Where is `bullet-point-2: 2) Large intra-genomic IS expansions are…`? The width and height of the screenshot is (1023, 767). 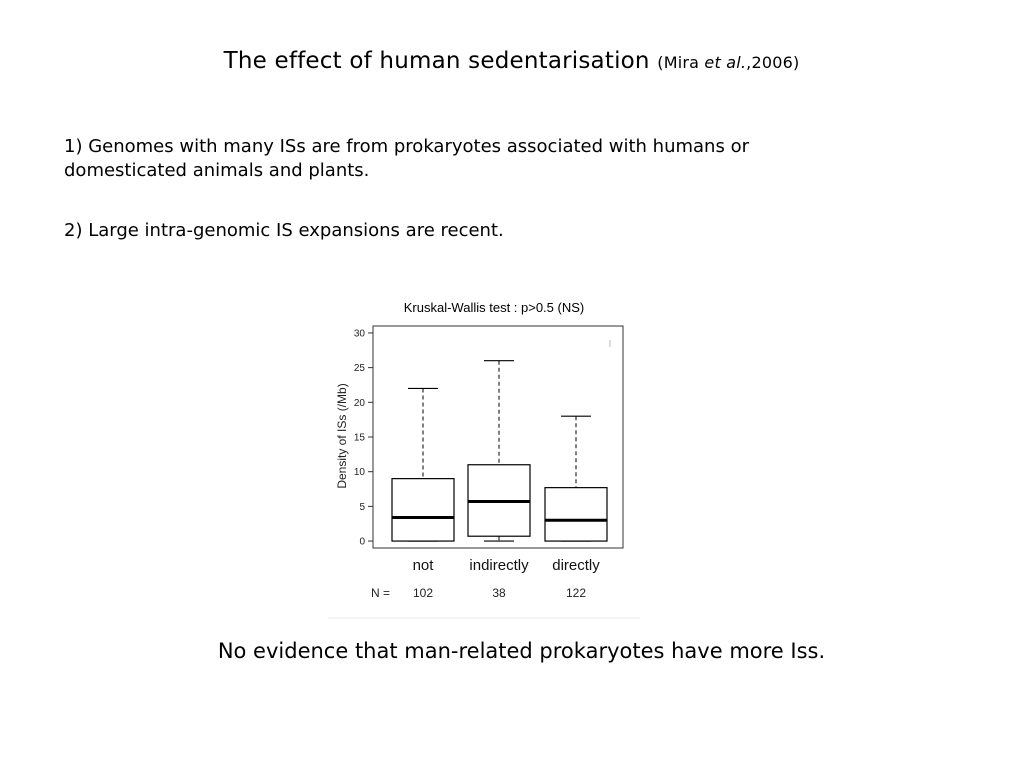 bullet-point-2: 2) Large intra-genomic IS expansions are… is located at coordinates (284, 230).